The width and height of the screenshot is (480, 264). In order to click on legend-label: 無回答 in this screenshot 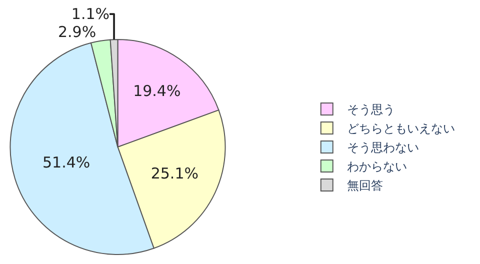, I will do `click(364, 185)`.